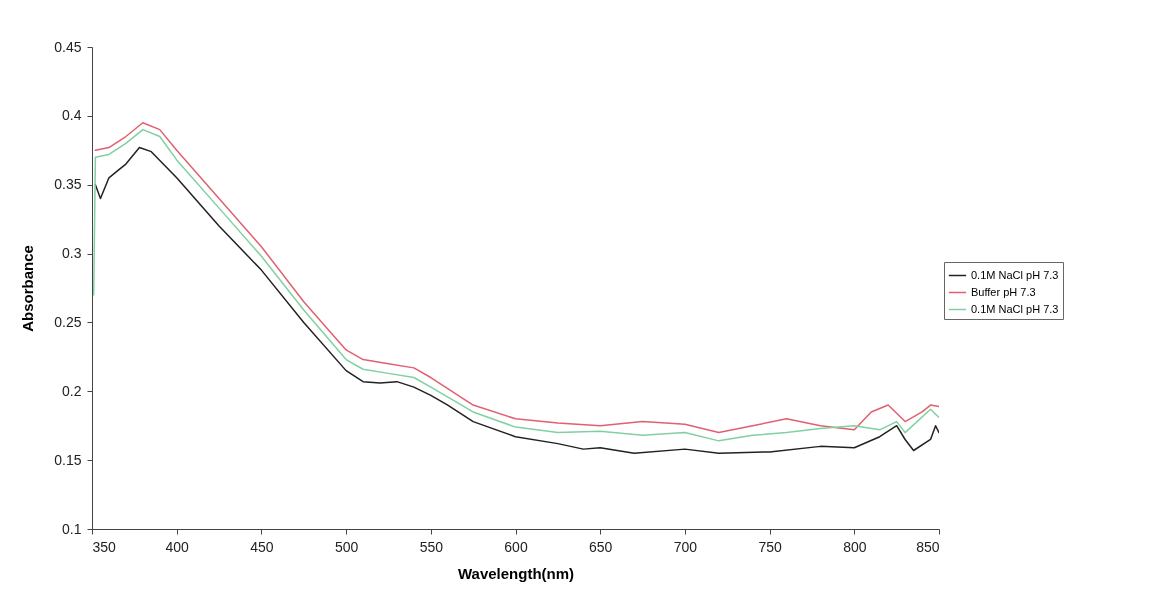 The height and width of the screenshot is (606, 1149). What do you see at coordinates (177, 546) in the screenshot?
I see `x-tick-label: 400` at bounding box center [177, 546].